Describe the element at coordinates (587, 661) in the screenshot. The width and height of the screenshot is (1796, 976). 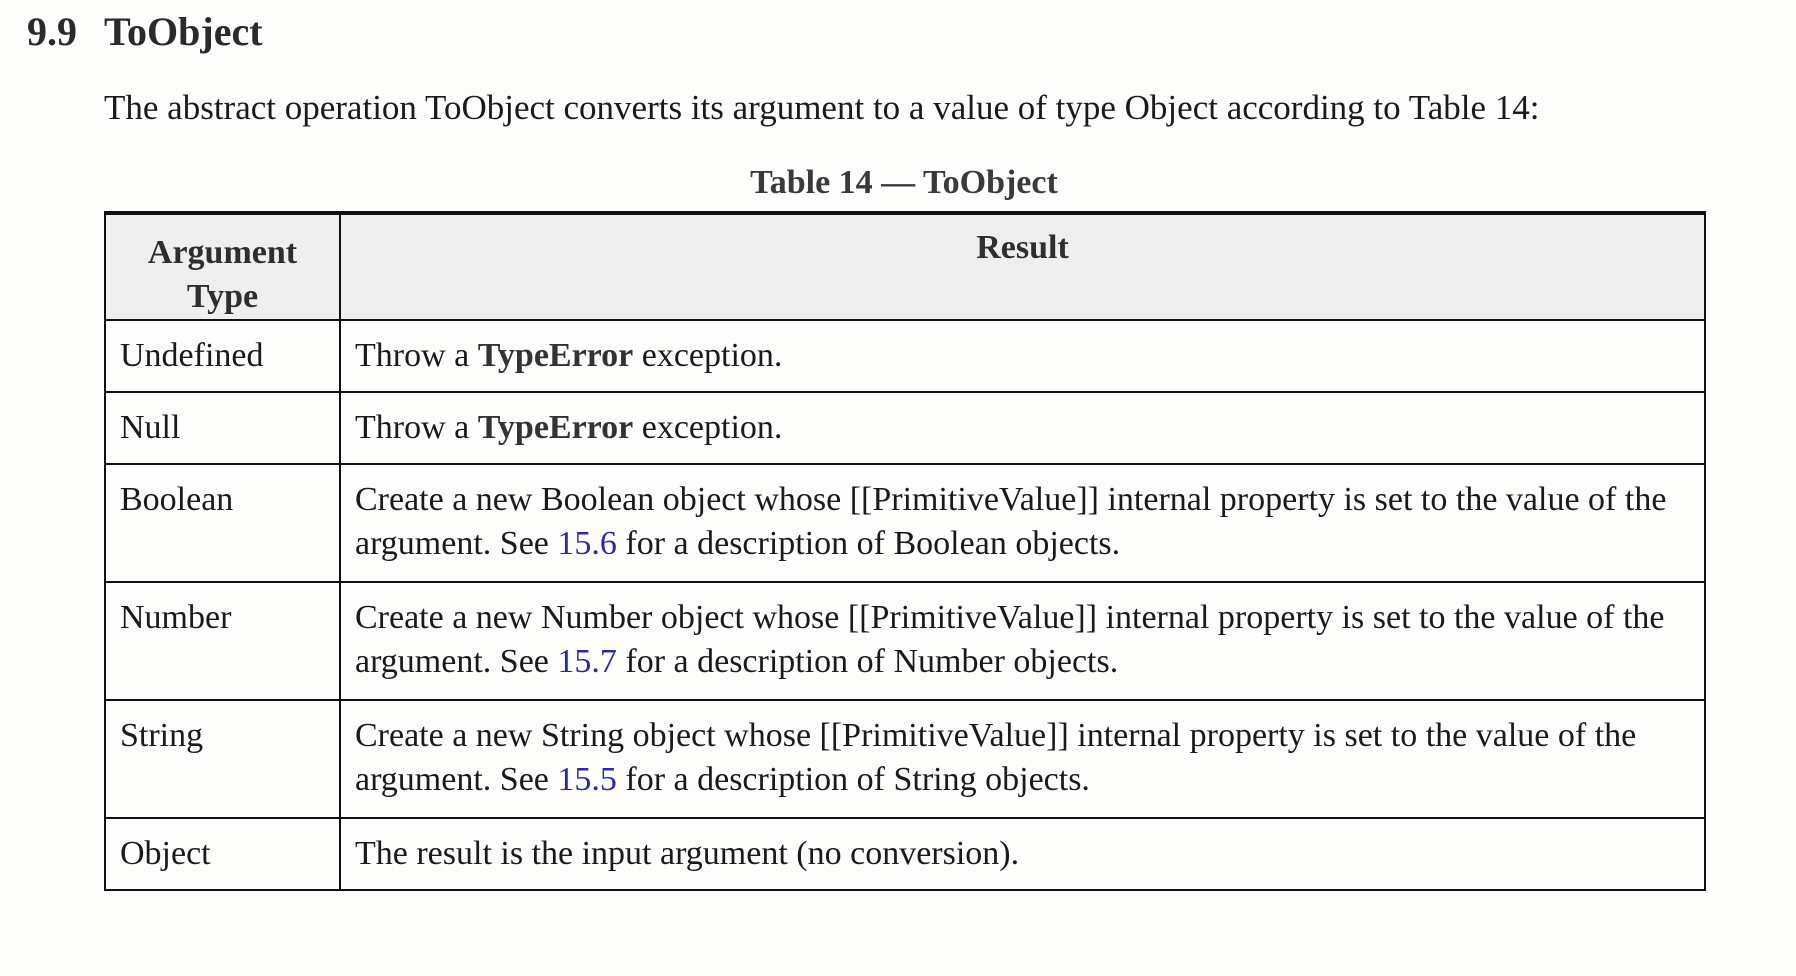
I see `section-link: 15.7` at that location.